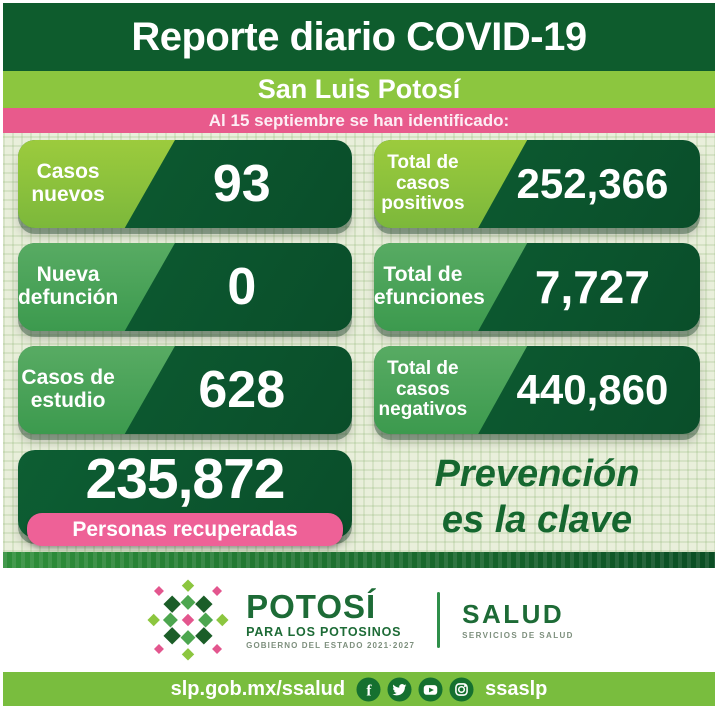 The image size is (718, 718). I want to click on card-total-casos-negativos: Total de casos negativos 440,860, so click(537, 390).